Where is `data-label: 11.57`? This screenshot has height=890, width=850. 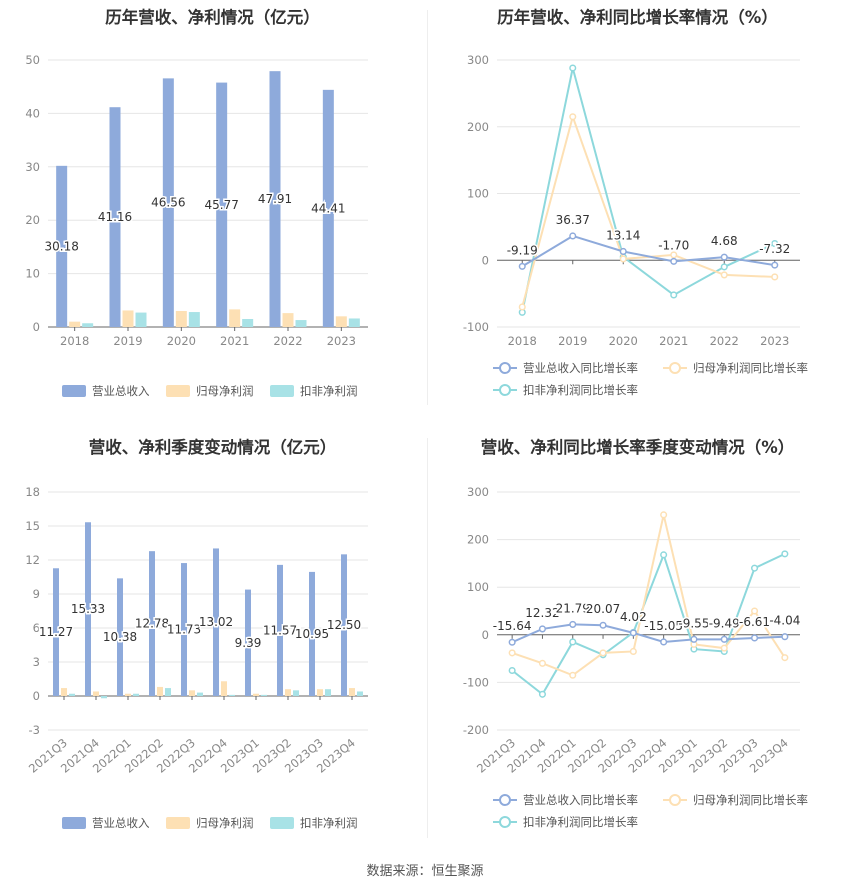
data-label: 11.57 is located at coordinates (280, 630).